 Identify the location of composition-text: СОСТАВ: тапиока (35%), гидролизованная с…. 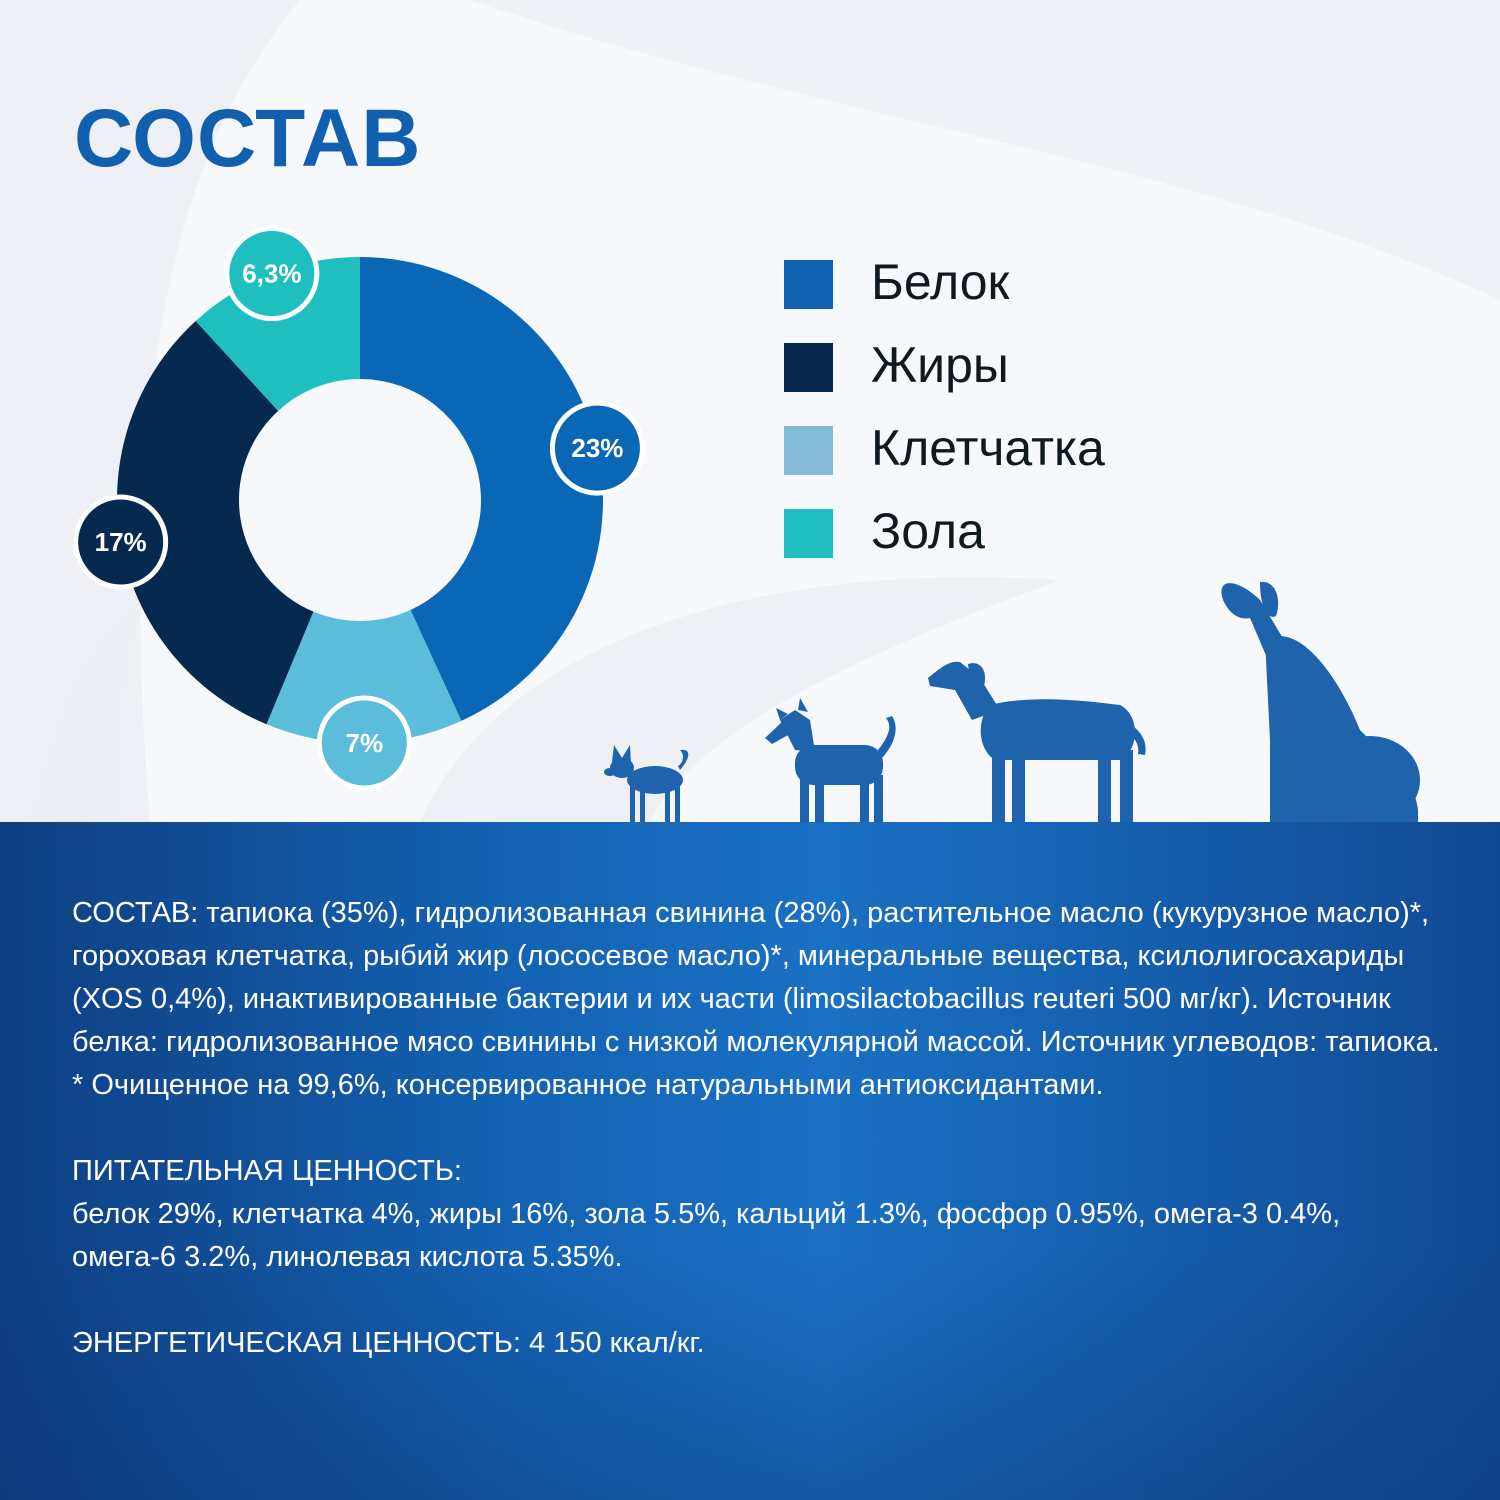
(756, 977).